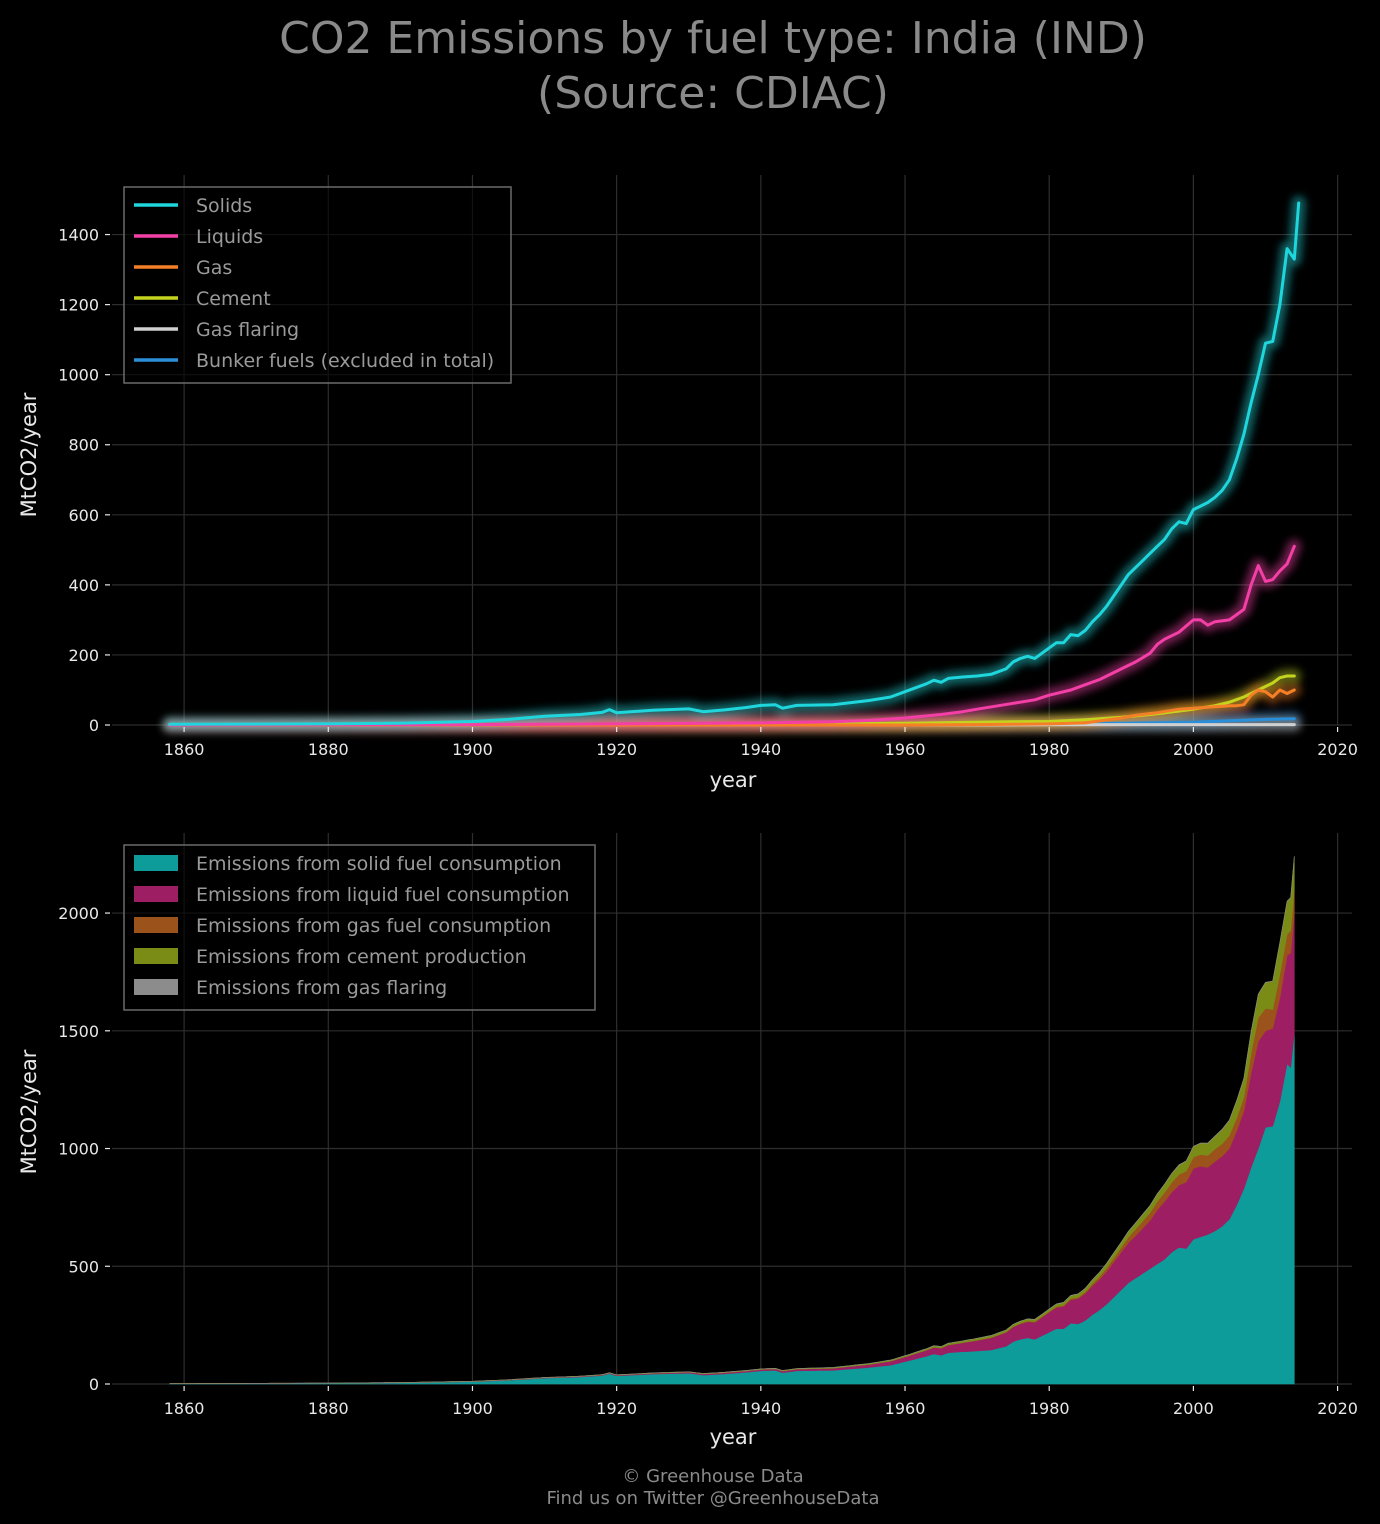 This screenshot has height=1524, width=1380. What do you see at coordinates (1193, 1408) in the screenshot?
I see `area-chart-xtick-label-2000: 2000` at bounding box center [1193, 1408].